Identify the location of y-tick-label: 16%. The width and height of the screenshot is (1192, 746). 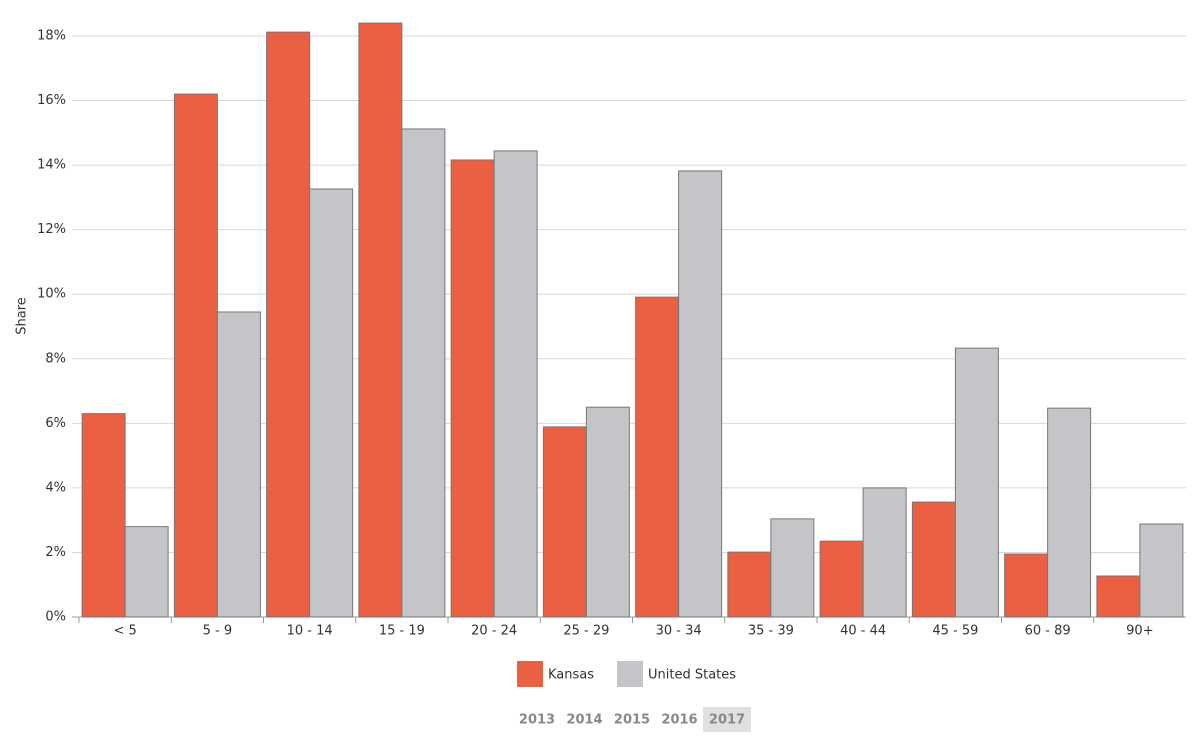
(51, 100).